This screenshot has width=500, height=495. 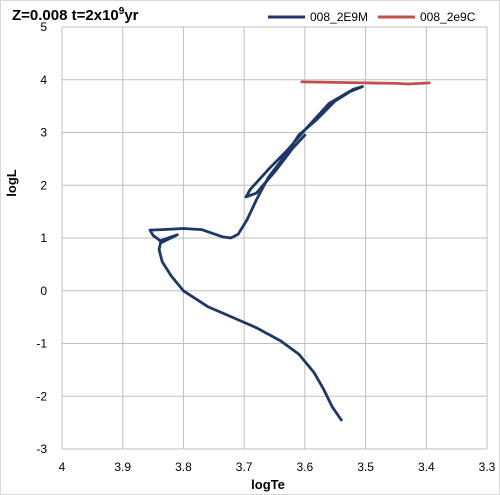 What do you see at coordinates (365, 83) in the screenshot?
I see `series-line-008_2e9C` at bounding box center [365, 83].